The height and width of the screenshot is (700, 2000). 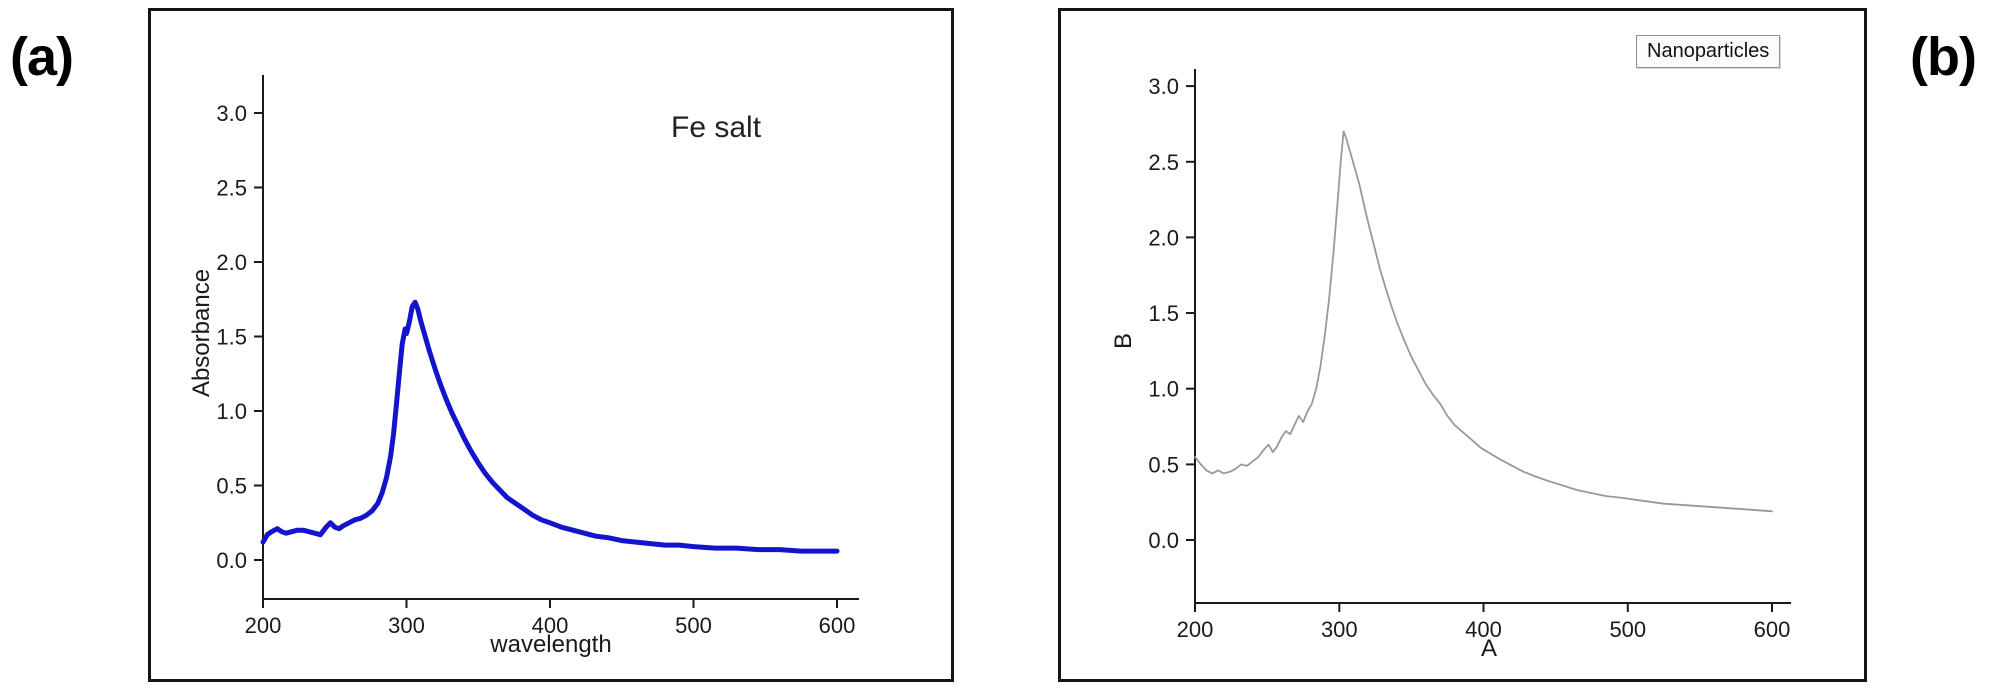 I want to click on legend-label: Nanoparticles, so click(x=1708, y=51).